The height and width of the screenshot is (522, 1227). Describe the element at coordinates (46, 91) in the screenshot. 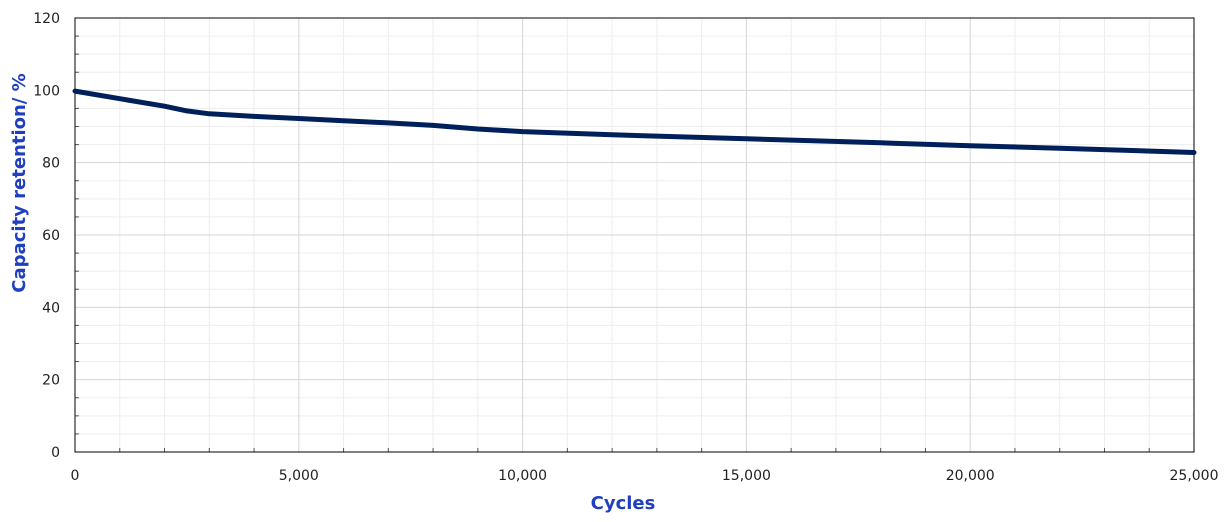

I see `y-tick-label: 100` at that location.